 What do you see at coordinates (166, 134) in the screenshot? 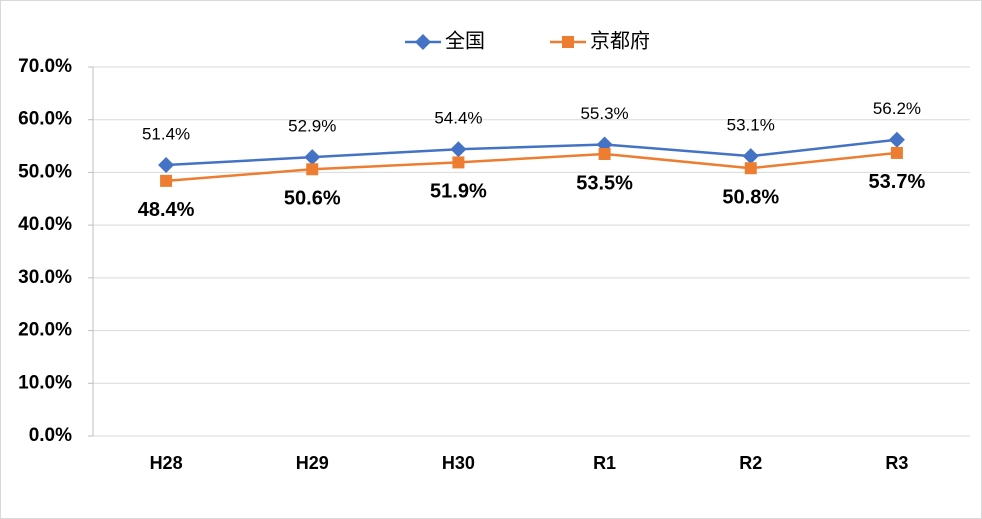
I see `data-label: 51.4%` at bounding box center [166, 134].